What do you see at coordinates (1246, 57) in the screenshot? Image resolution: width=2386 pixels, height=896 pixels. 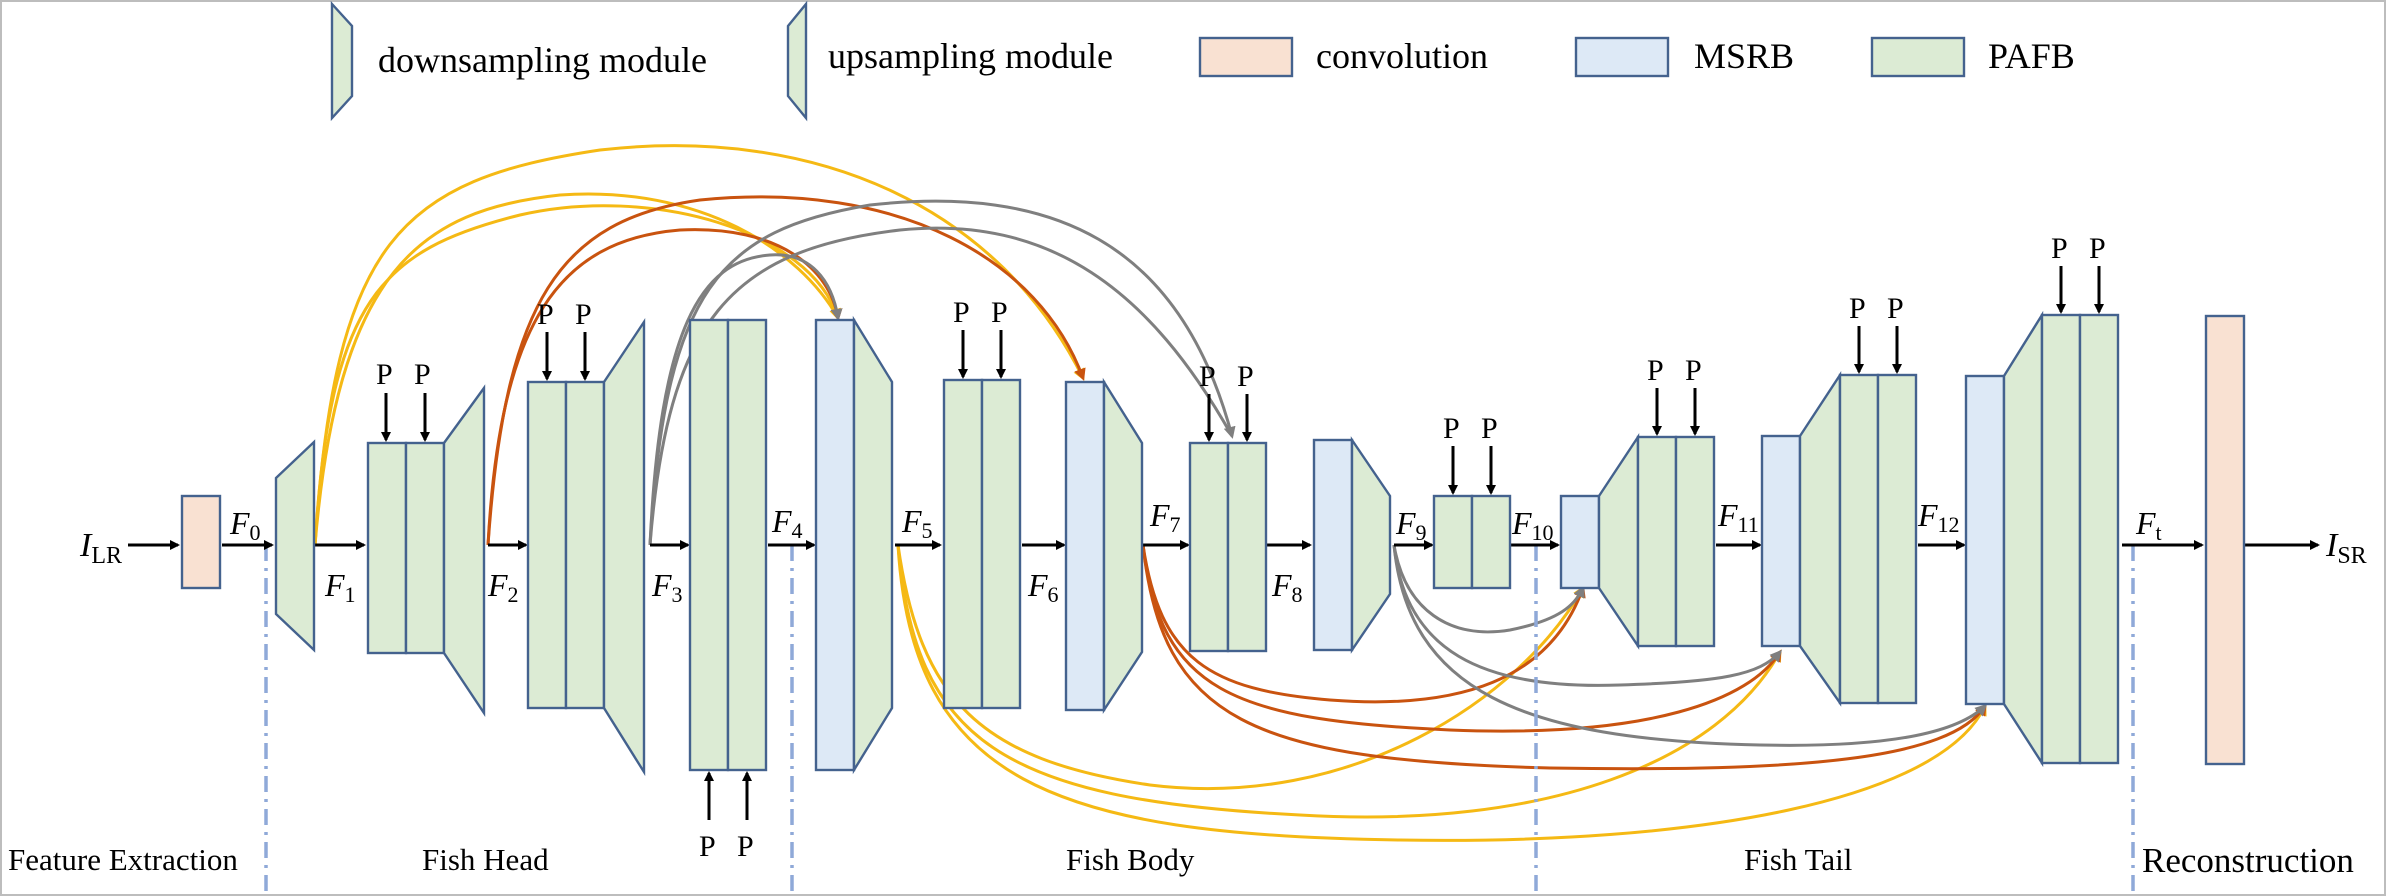 I see `legend-convolution-swatch` at bounding box center [1246, 57].